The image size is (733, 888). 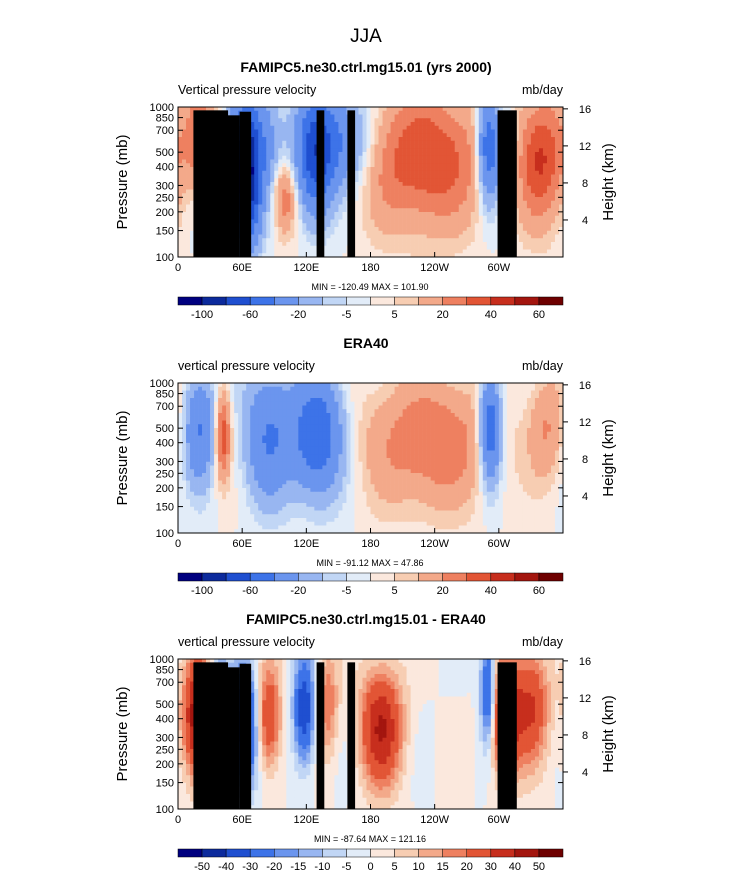 What do you see at coordinates (507, 183) in the screenshot?
I see `topography-block` at bounding box center [507, 183].